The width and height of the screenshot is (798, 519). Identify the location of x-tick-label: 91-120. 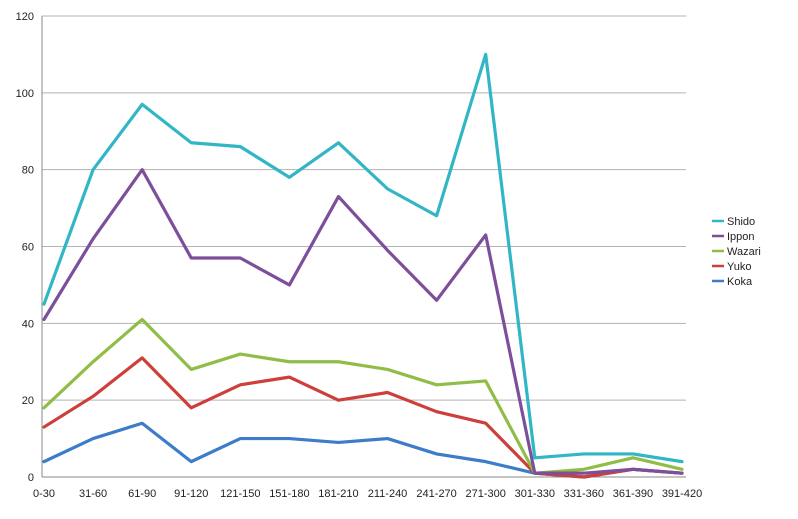
(191, 494).